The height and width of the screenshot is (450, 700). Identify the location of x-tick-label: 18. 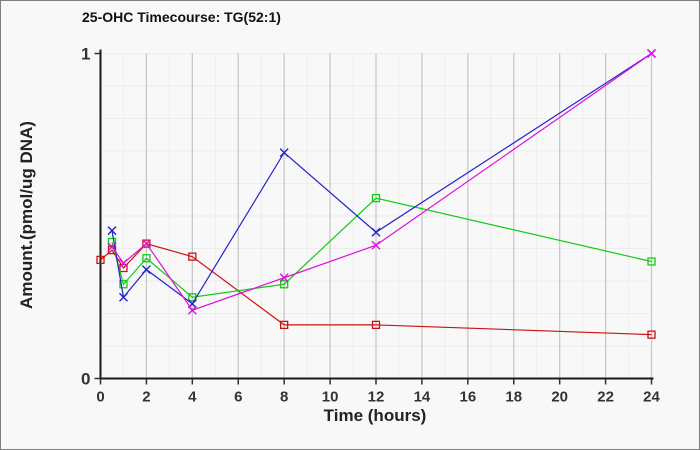
(513, 397).